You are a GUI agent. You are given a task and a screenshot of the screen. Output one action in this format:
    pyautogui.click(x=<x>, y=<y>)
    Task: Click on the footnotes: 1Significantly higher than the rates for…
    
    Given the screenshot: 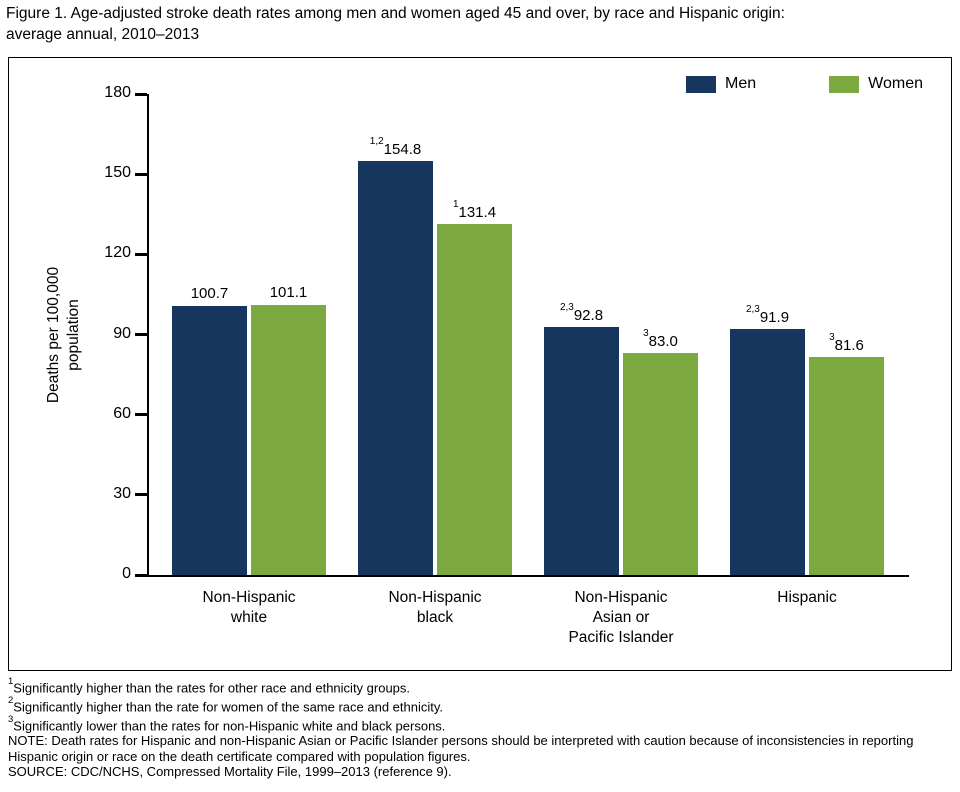 What is the action you would take?
    pyautogui.click(x=480, y=728)
    